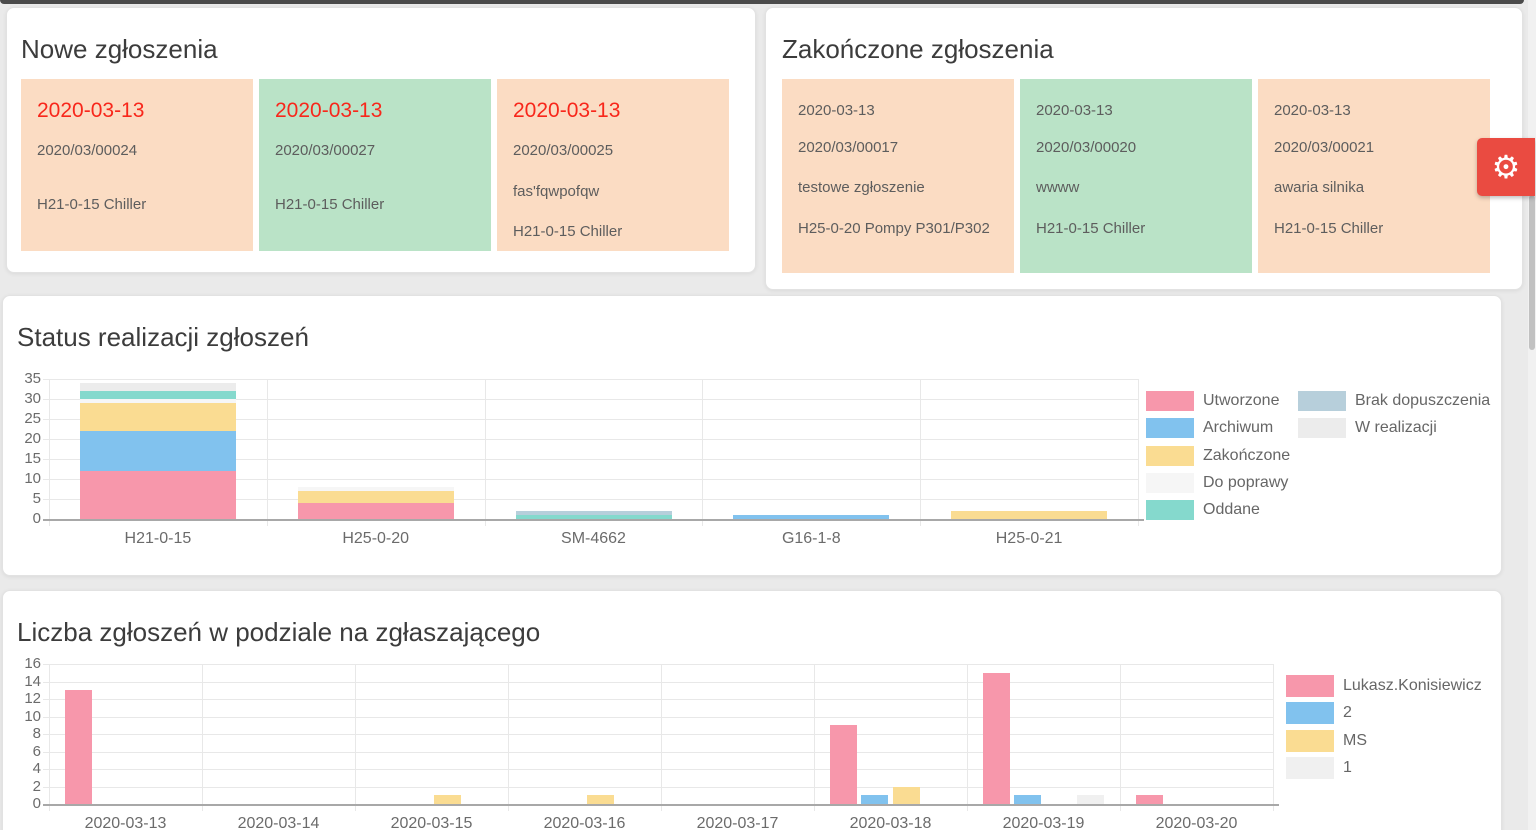  I want to click on report-card: 2020-03-13 2020/03/00024 H21-0-15 Chiller, so click(137, 165).